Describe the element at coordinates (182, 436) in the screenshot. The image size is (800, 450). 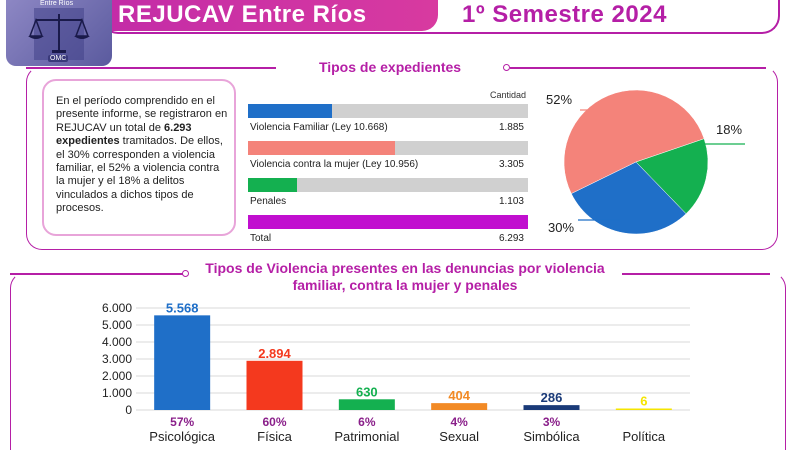
I see `x-category-label: Psicológica` at that location.